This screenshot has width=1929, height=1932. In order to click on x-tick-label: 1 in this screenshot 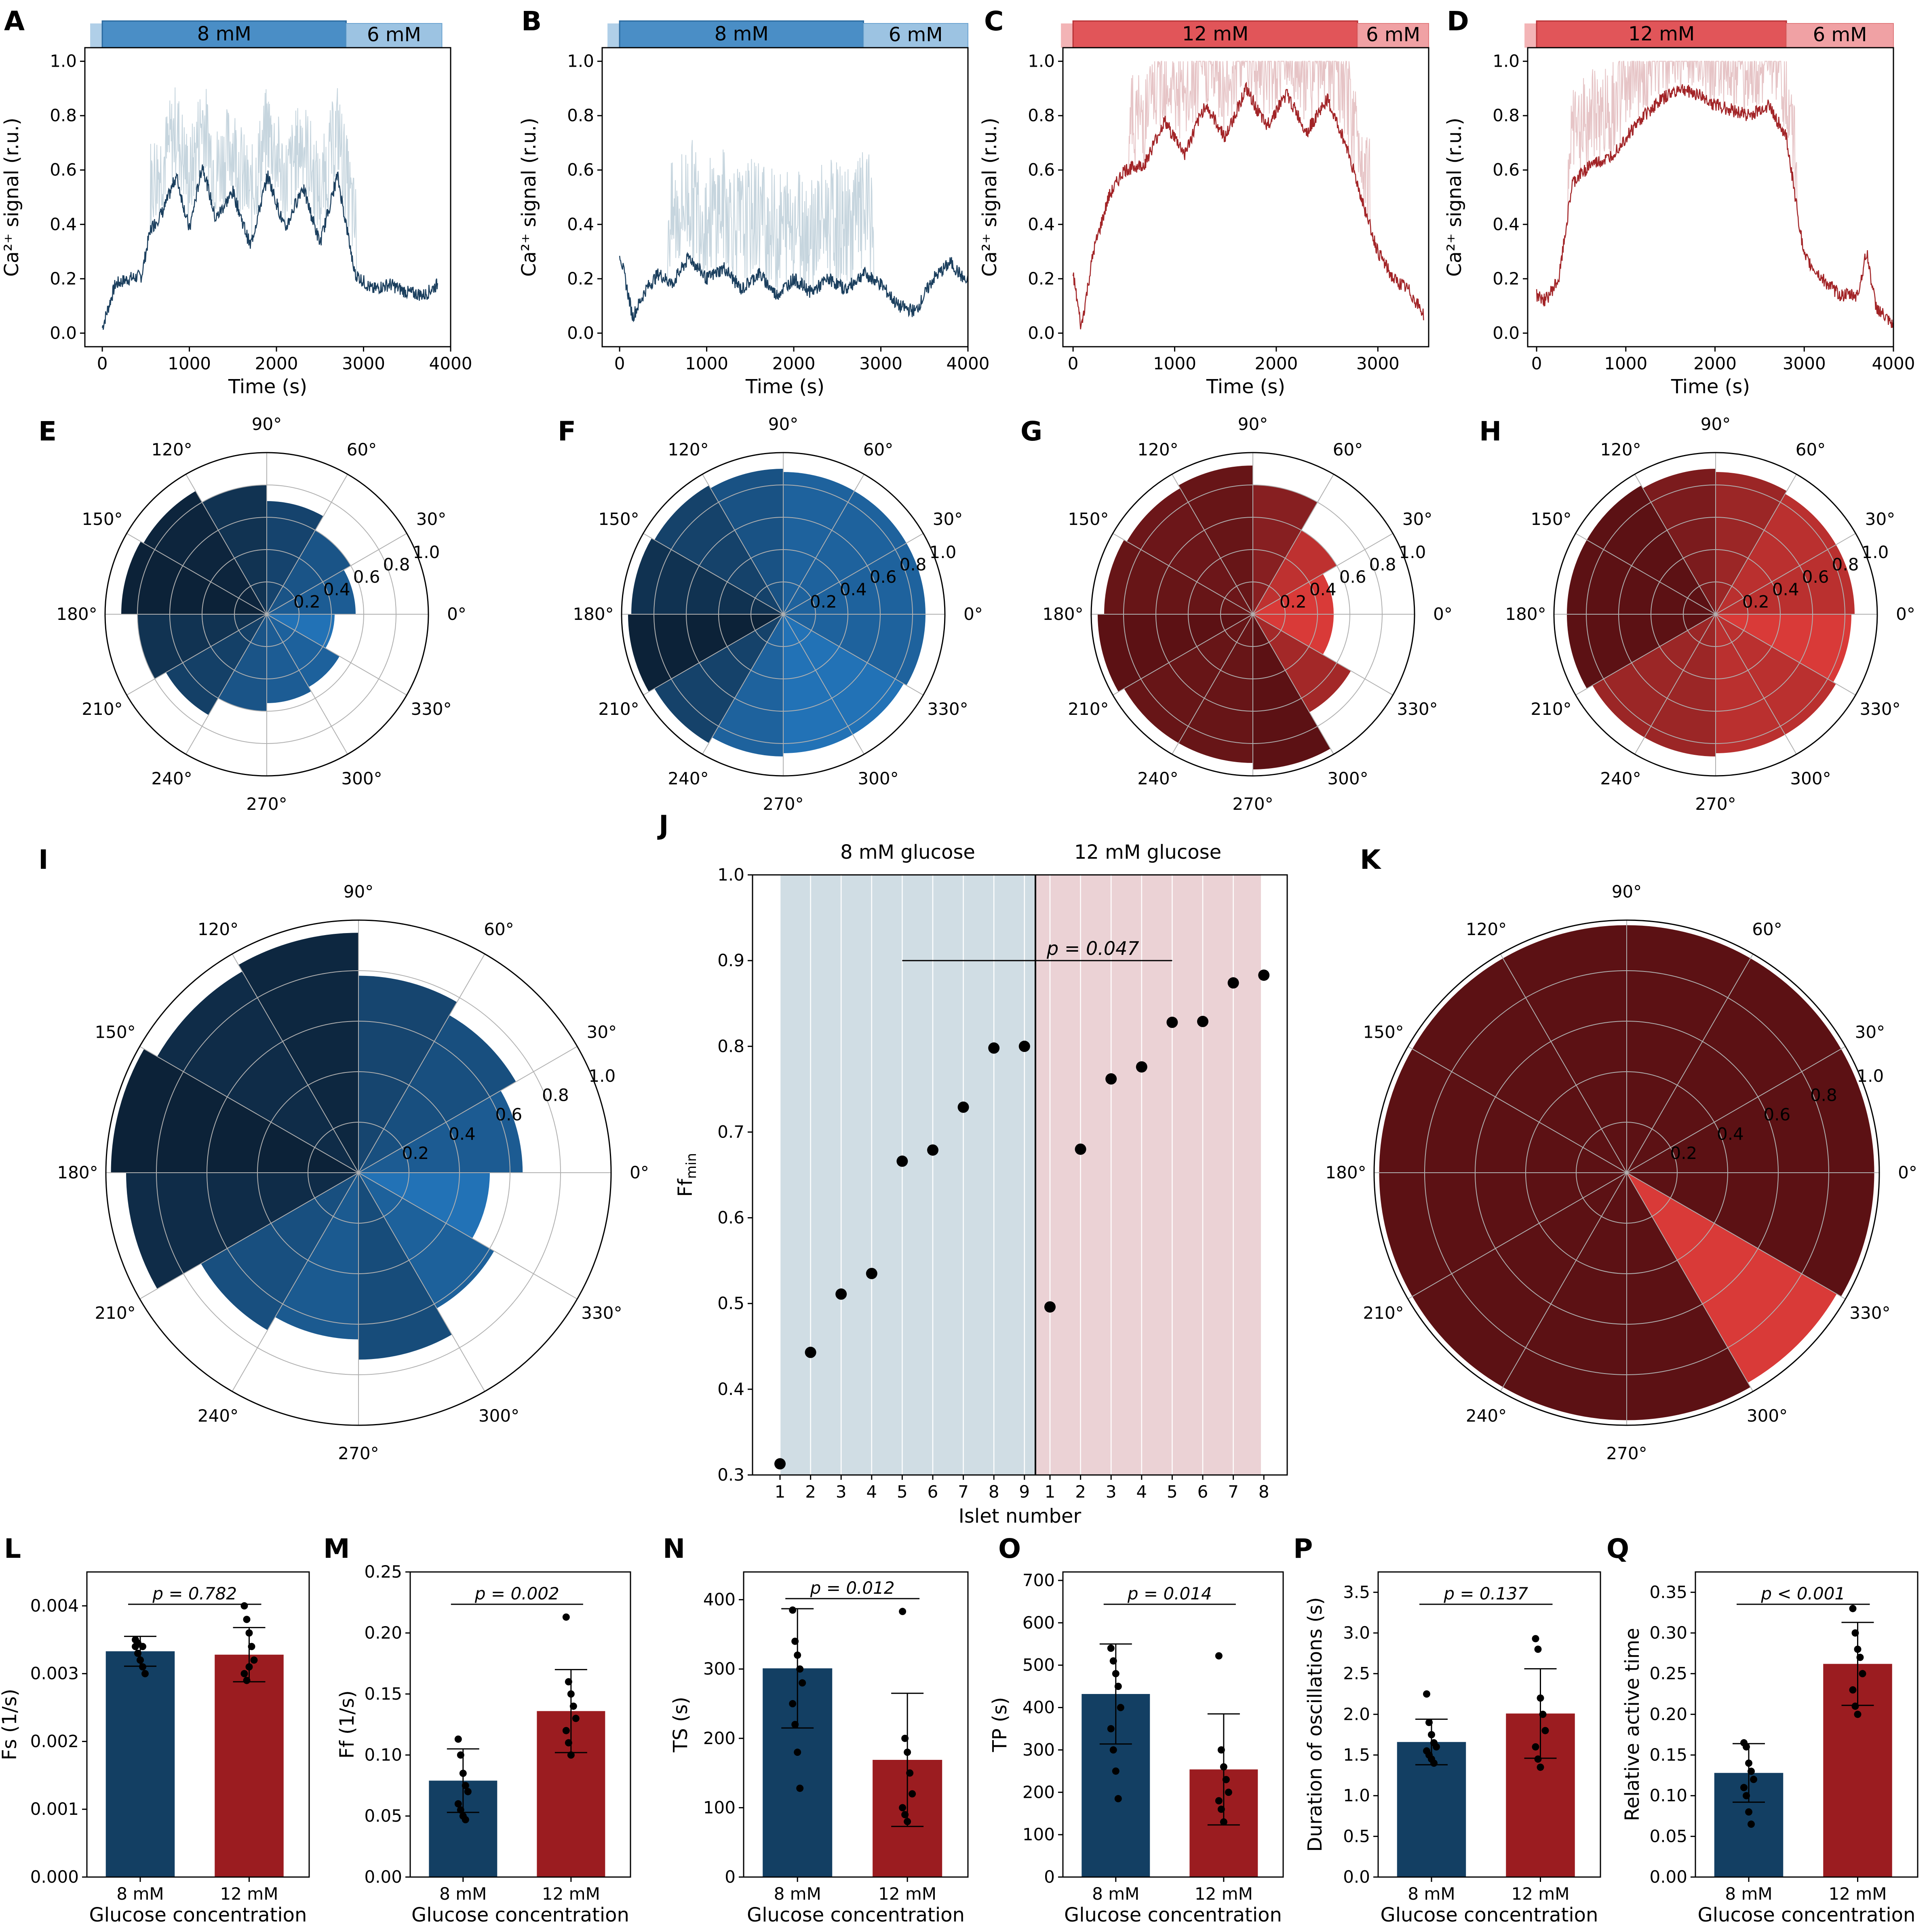, I will do `click(1050, 1492)`.